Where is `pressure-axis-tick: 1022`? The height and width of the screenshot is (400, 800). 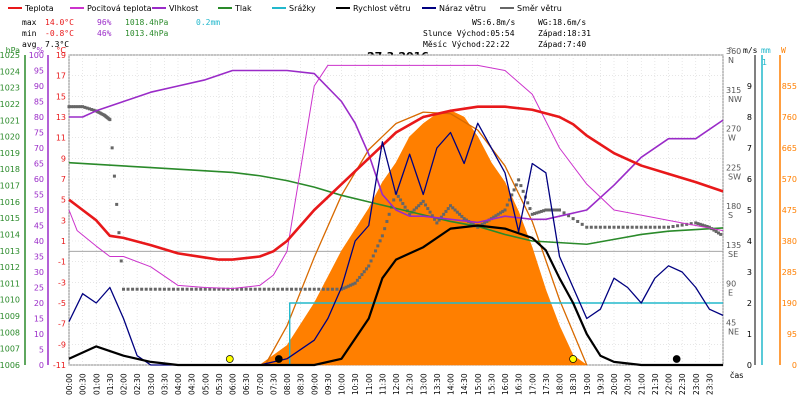 pressure-axis-tick: 1022 is located at coordinates (10, 104).